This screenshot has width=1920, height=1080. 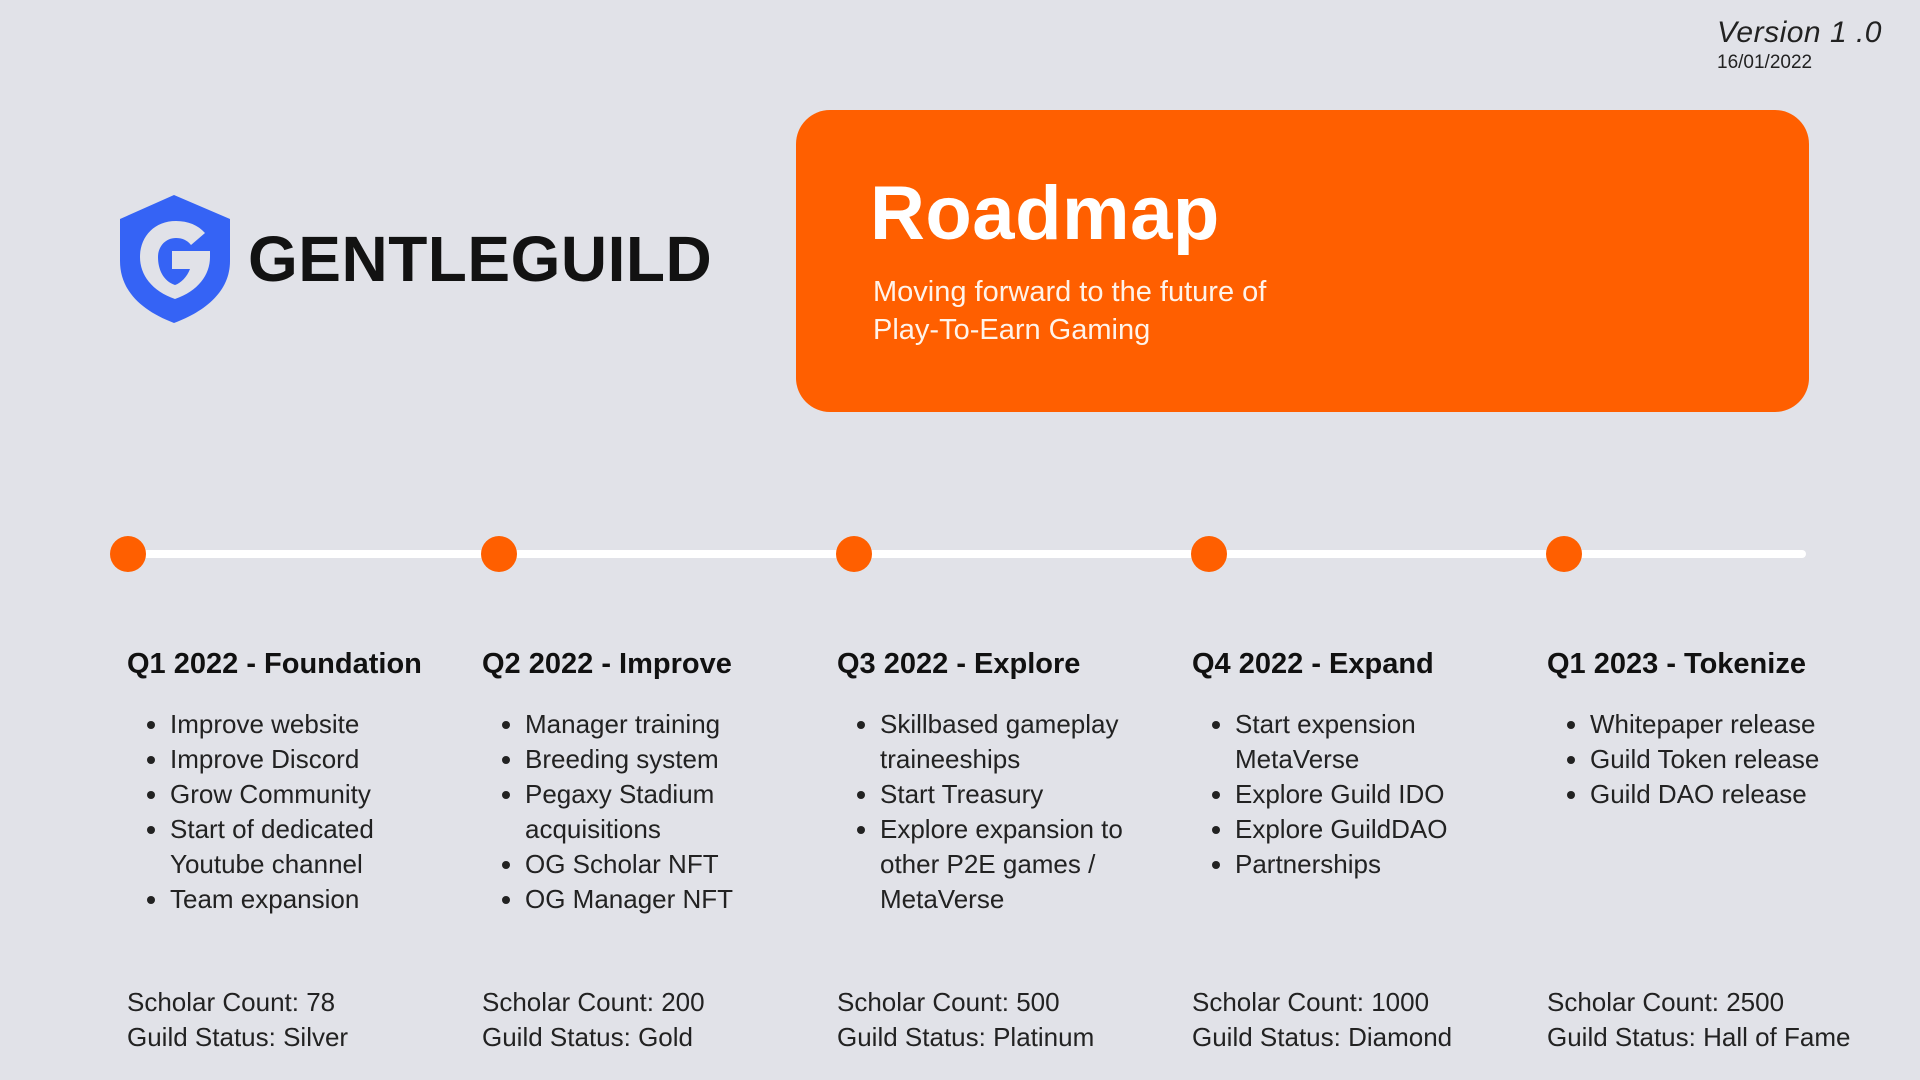 What do you see at coordinates (1738, 724) in the screenshot?
I see `list-item: Whitepaper release` at bounding box center [1738, 724].